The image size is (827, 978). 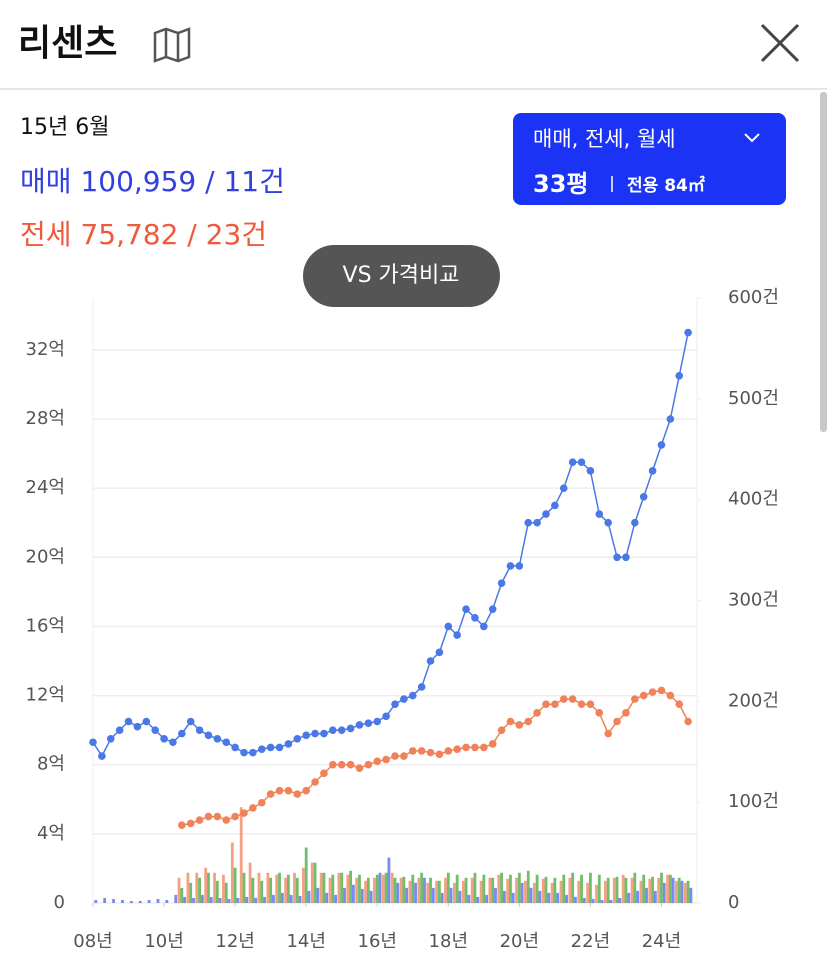 What do you see at coordinates (64, 127) in the screenshot?
I see `date: 15년 6월` at bounding box center [64, 127].